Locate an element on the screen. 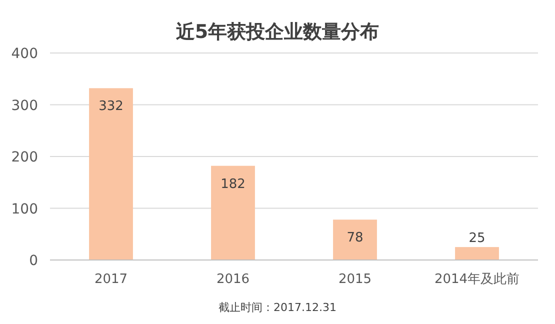 This screenshot has height=324, width=555. x-tick-label: 2014年及此前 is located at coordinates (477, 279).